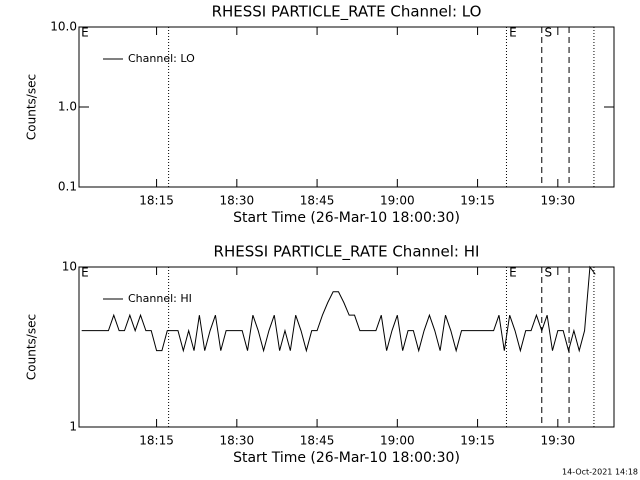 This screenshot has height=480, width=640. Describe the element at coordinates (67, 107) in the screenshot. I see `y-tick-label: 1.0` at that location.